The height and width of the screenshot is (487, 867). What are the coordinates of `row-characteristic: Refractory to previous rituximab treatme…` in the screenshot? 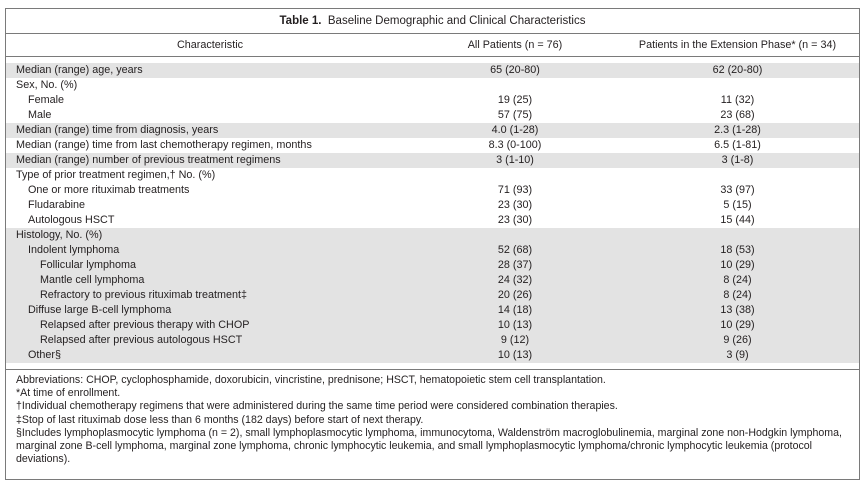 It's located at (144, 295).